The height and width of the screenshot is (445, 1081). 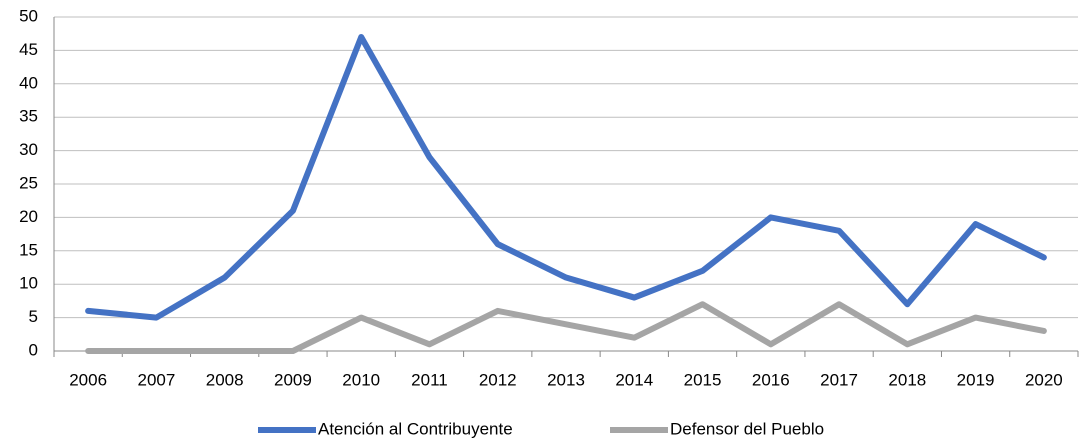 What do you see at coordinates (28, 116) in the screenshot?
I see `y-tick-label: 35` at bounding box center [28, 116].